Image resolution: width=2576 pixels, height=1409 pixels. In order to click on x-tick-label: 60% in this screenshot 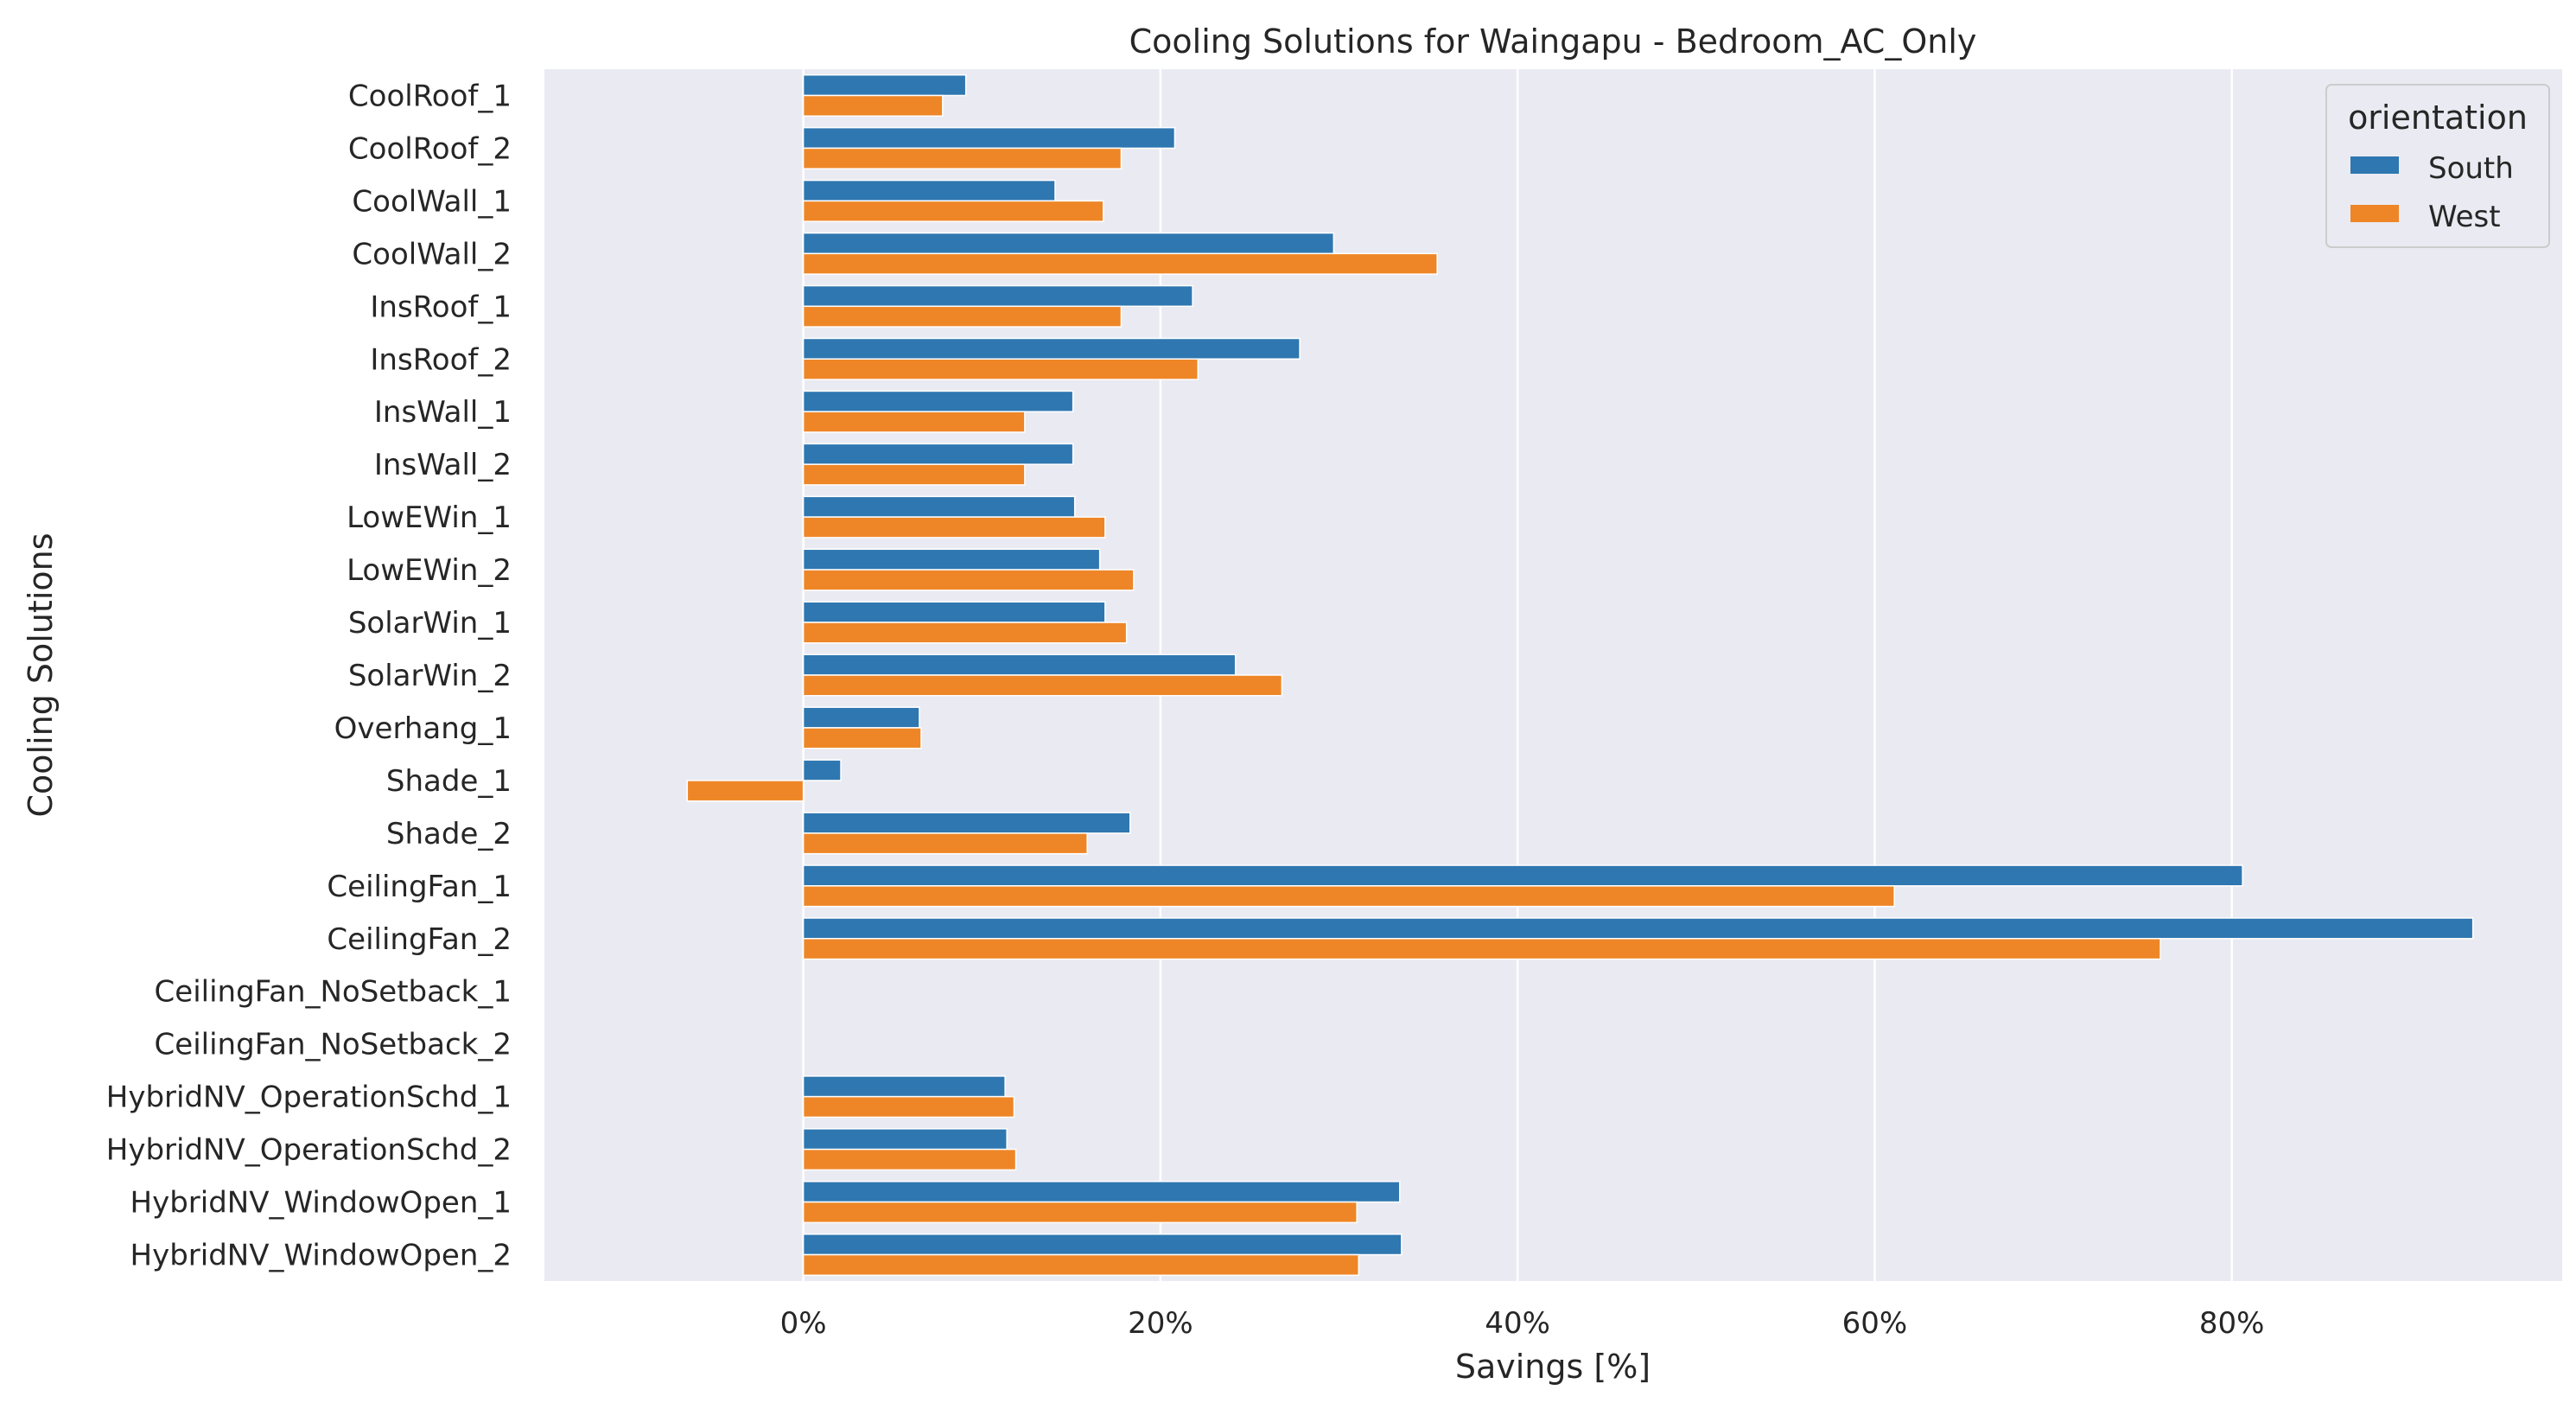, I will do `click(1875, 1323)`.